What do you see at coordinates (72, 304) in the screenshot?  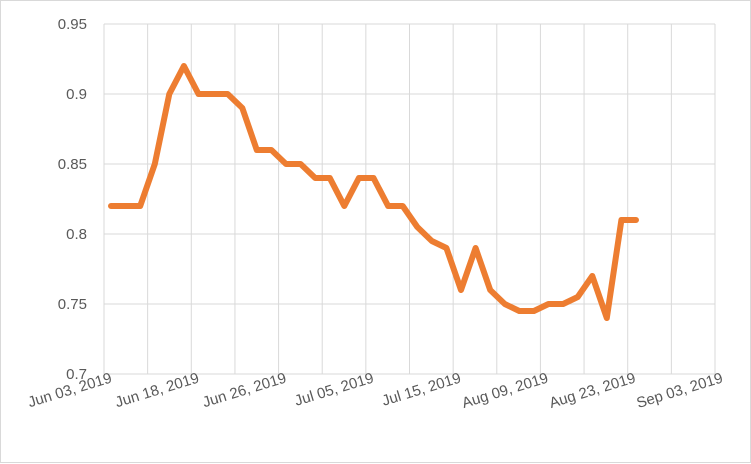 I see `y-tick-label: 0.75` at bounding box center [72, 304].